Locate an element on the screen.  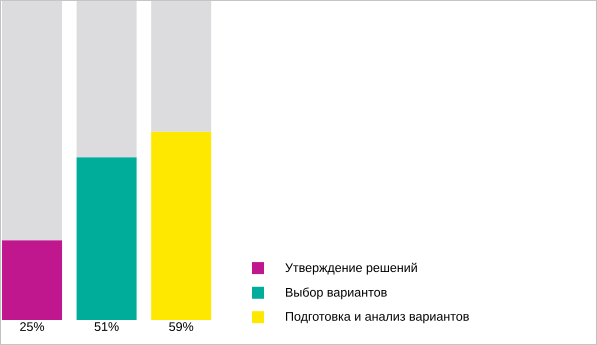
legend-label: Утверждение решений is located at coordinates (351, 268).